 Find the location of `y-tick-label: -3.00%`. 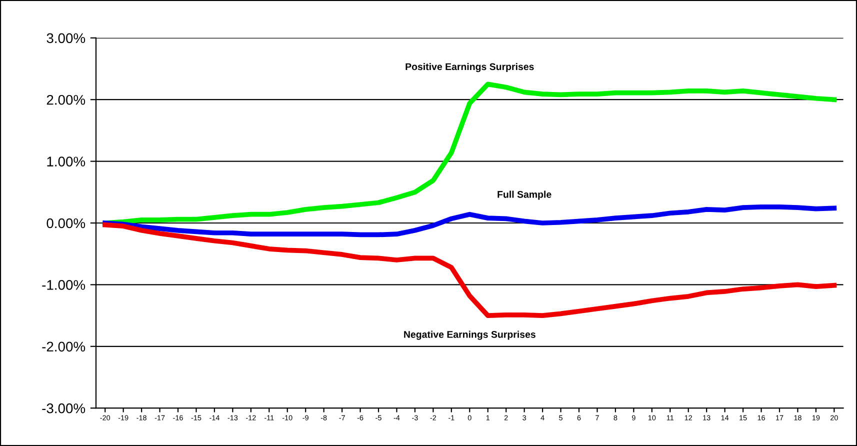

y-tick-label: -3.00% is located at coordinates (64, 408).